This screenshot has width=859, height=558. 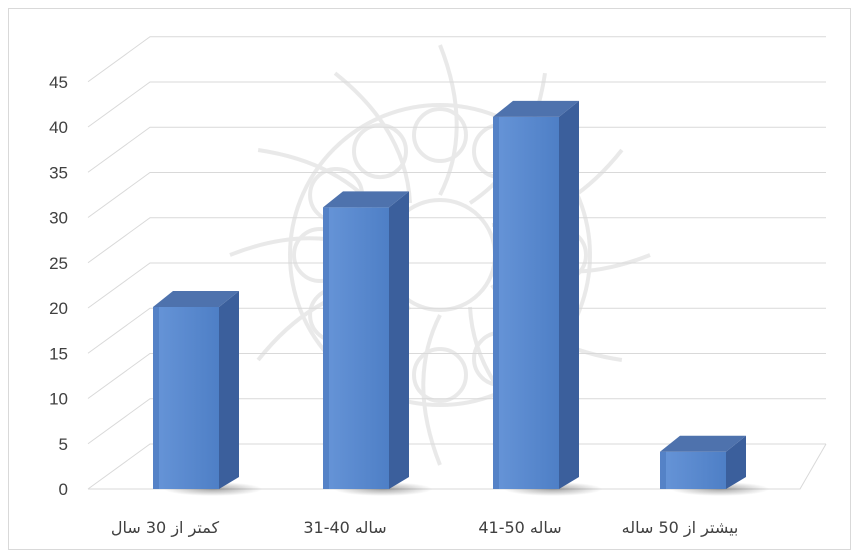 What do you see at coordinates (58, 127) in the screenshot?
I see `y-tick-label: 40` at bounding box center [58, 127].